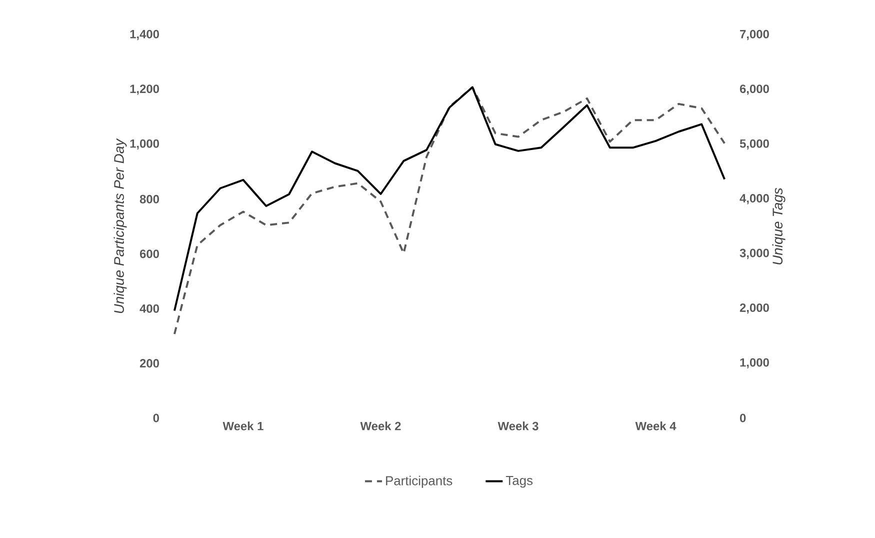 This screenshot has height=538, width=875. What do you see at coordinates (754, 144) in the screenshot?
I see `y2-tick-label: 5,000` at bounding box center [754, 144].